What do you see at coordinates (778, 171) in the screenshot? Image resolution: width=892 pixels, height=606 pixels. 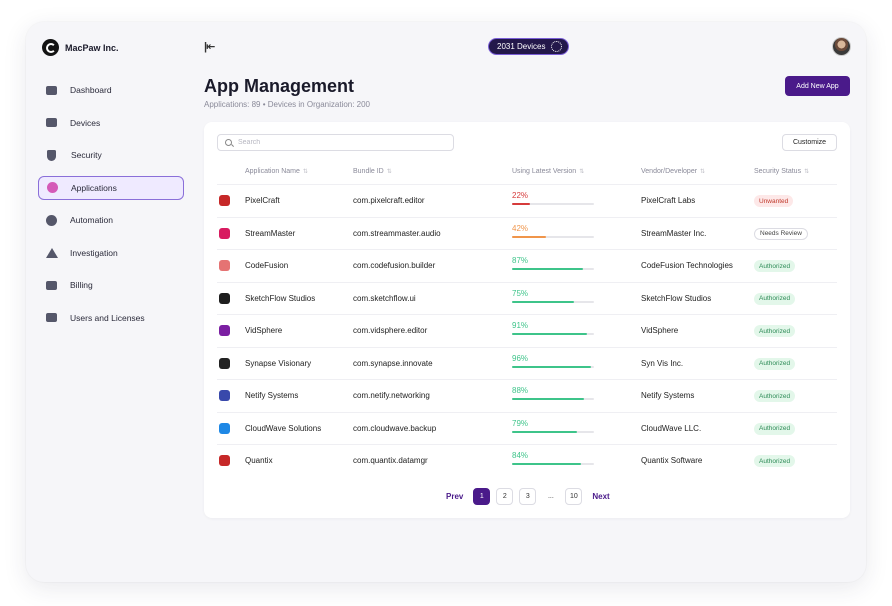 I see `column-label: Security Status` at bounding box center [778, 171].